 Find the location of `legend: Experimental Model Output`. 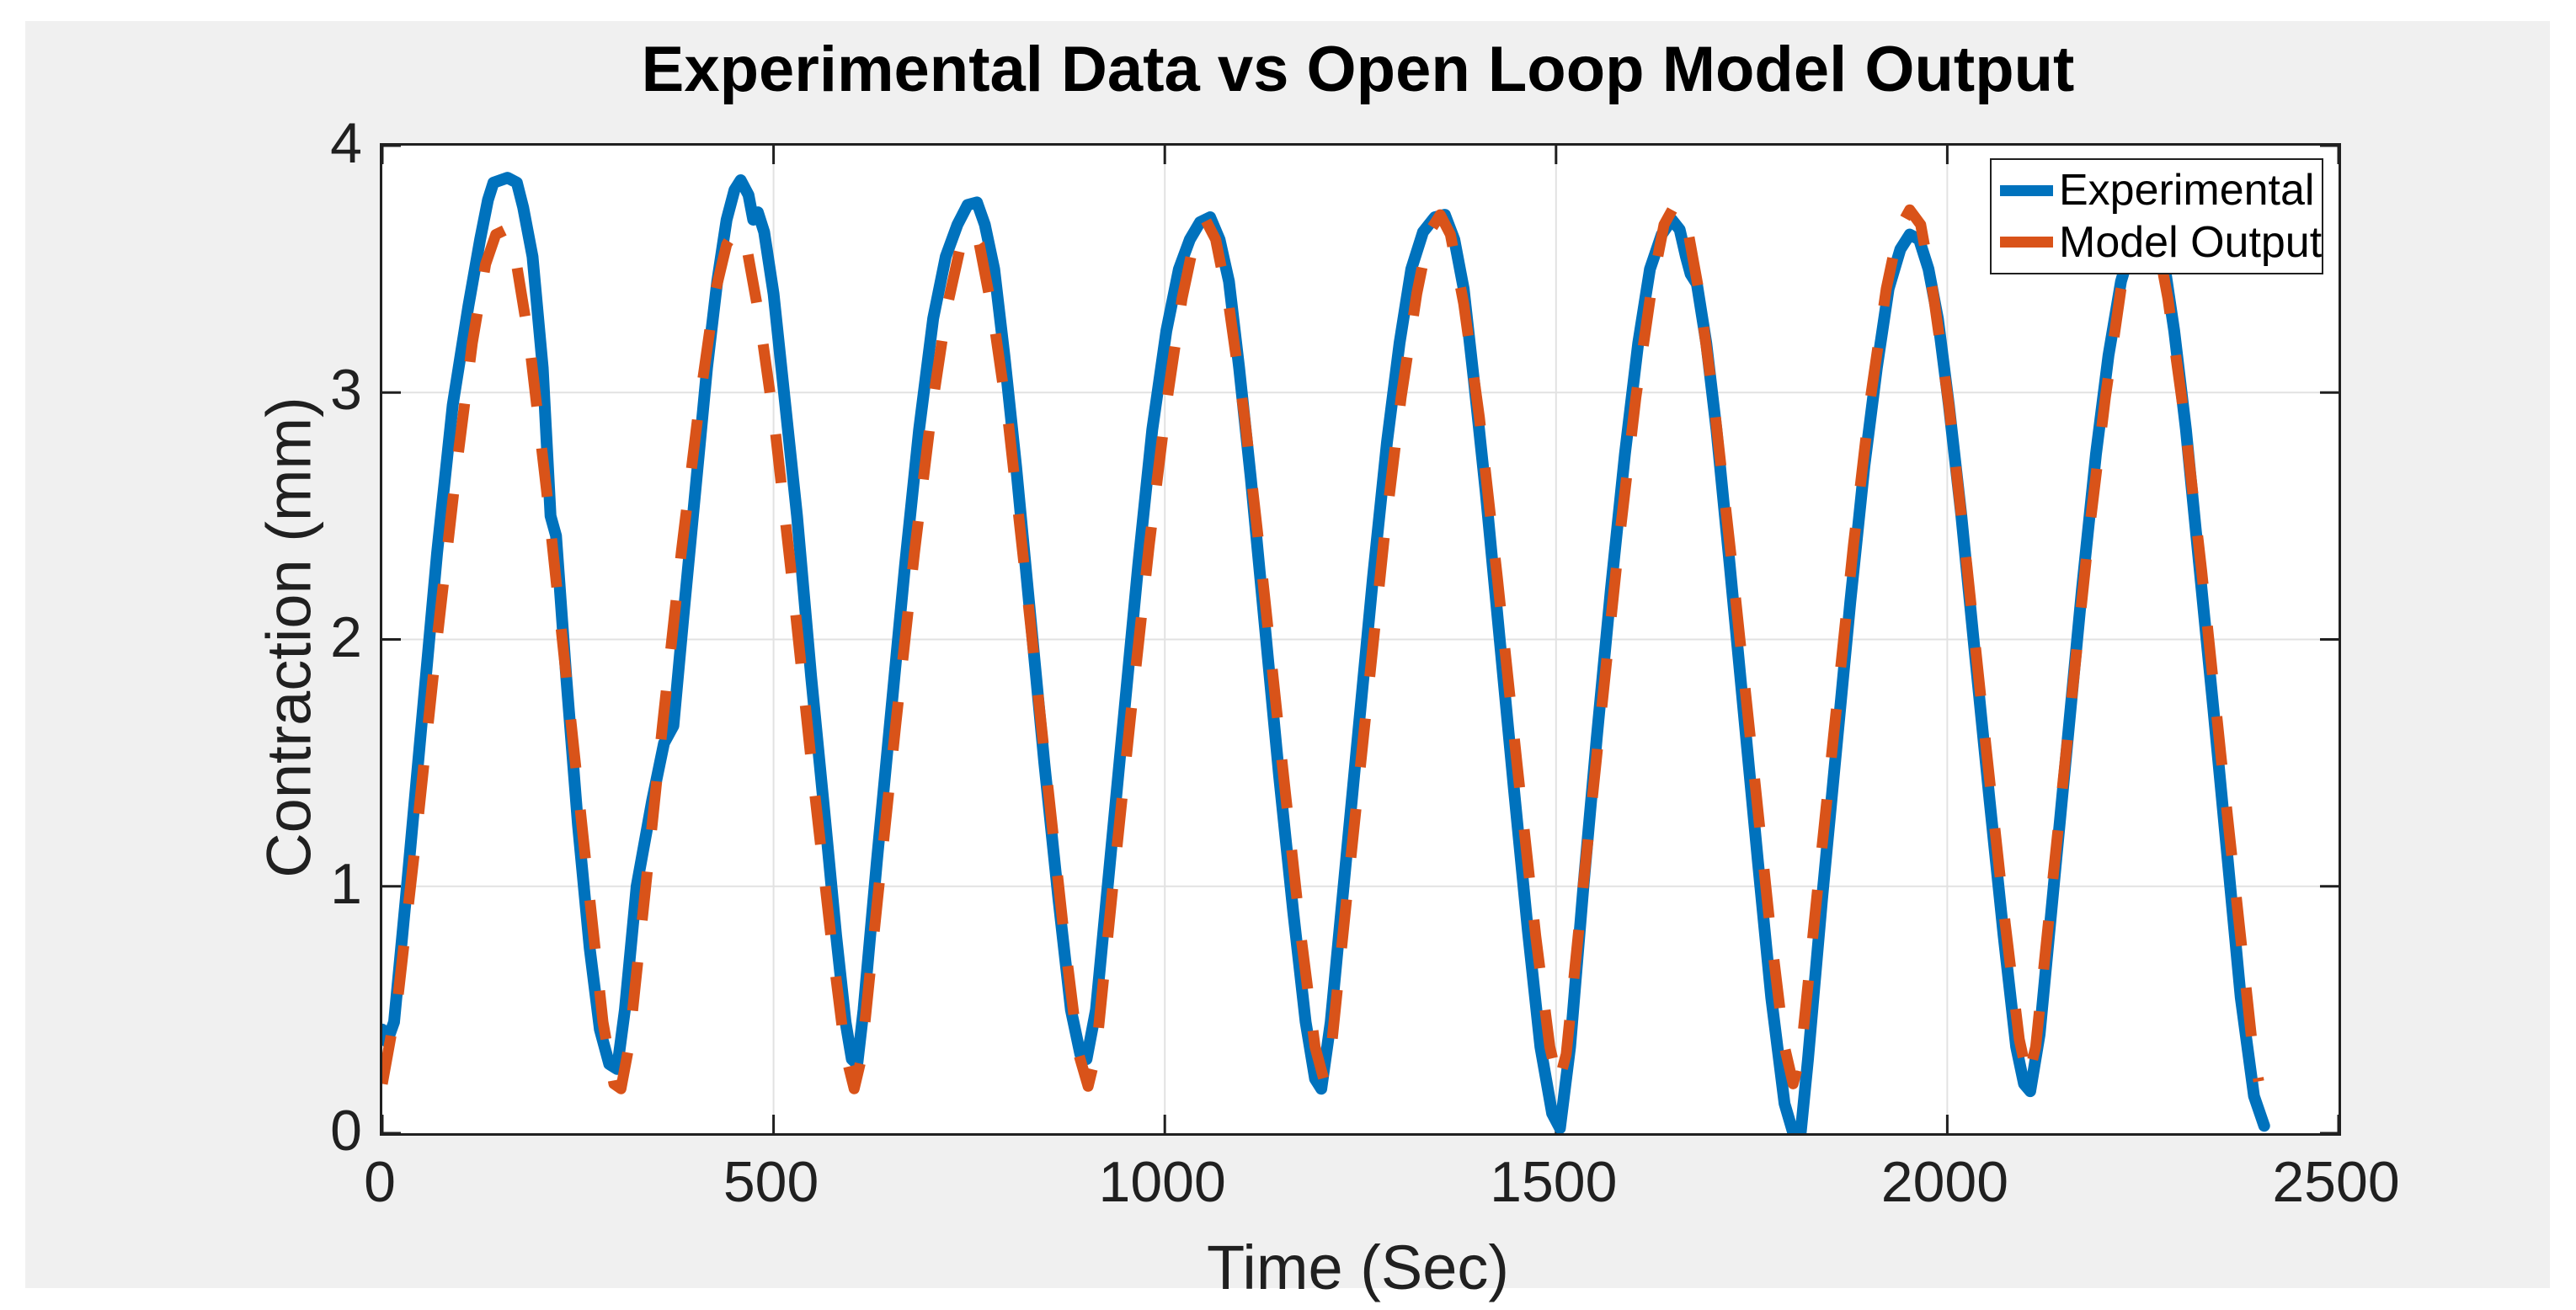

legend: Experimental Model Output is located at coordinates (2156, 216).